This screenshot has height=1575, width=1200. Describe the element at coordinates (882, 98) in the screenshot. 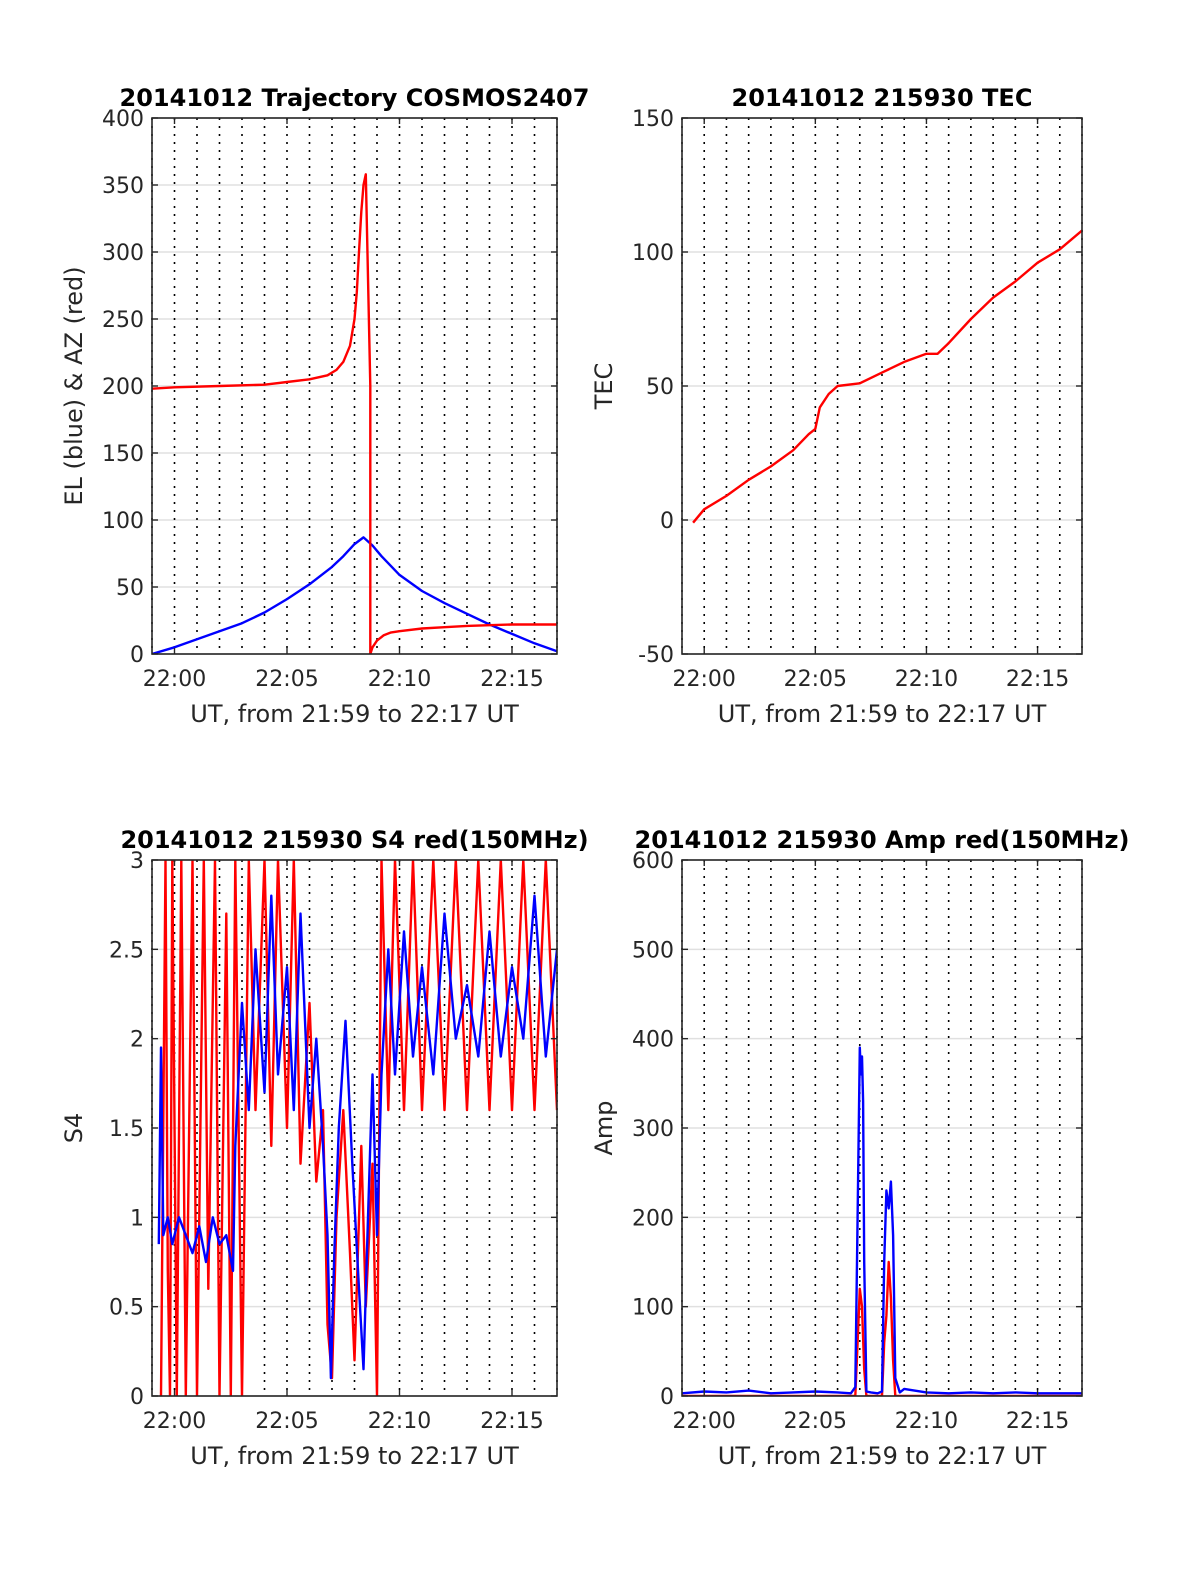

I see `tec-chart-title: 20141012 215930 TEC` at that location.